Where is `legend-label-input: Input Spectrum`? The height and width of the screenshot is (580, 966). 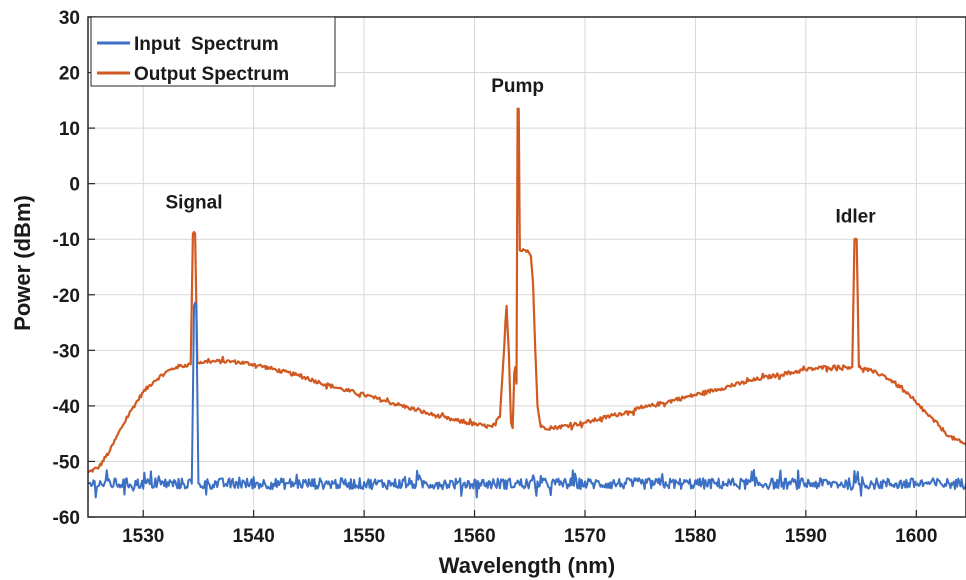
legend-label-input: Input Spectrum is located at coordinates (206, 44).